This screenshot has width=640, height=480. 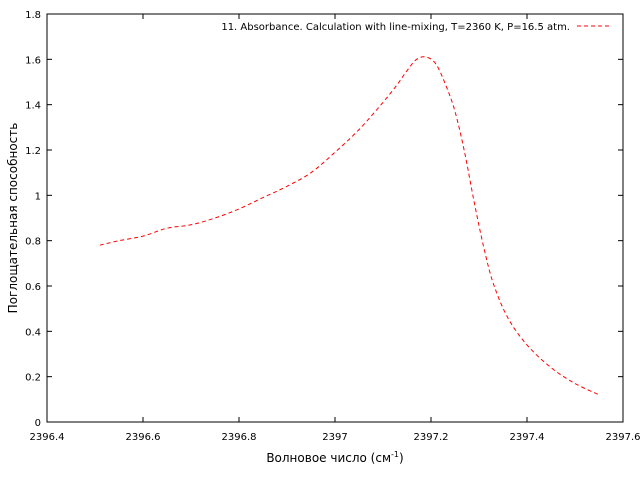 What do you see at coordinates (33, 15) in the screenshot?
I see `y-tick-label: 1.8` at bounding box center [33, 15].